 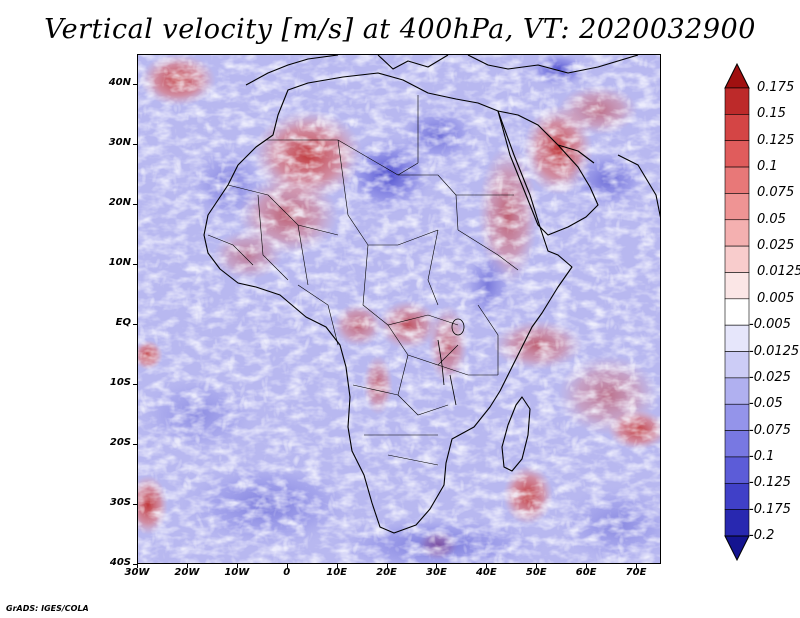 What do you see at coordinates (516, 434) in the screenshot?
I see `madagascar-coastline` at bounding box center [516, 434].